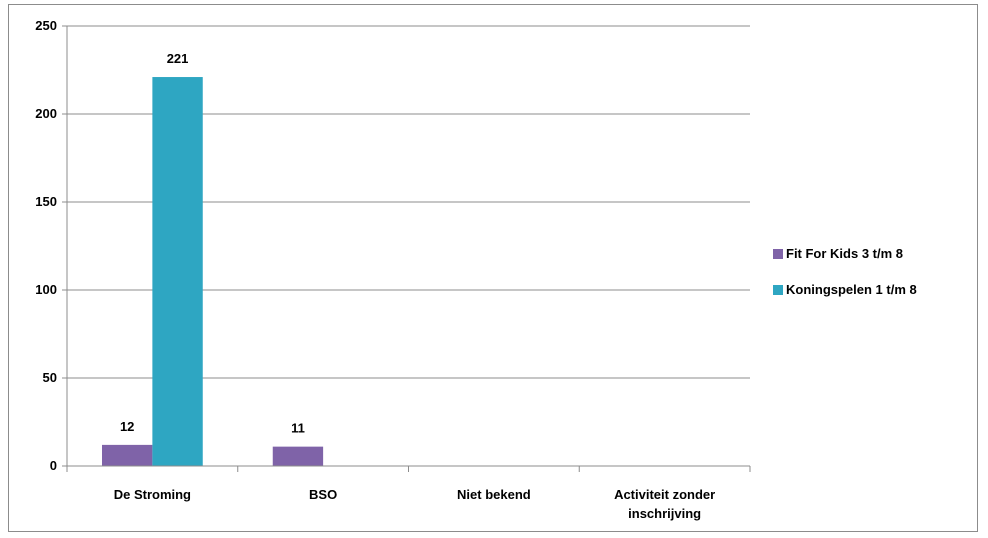 The width and height of the screenshot is (988, 538). I want to click on data-label: 221, so click(178, 58).